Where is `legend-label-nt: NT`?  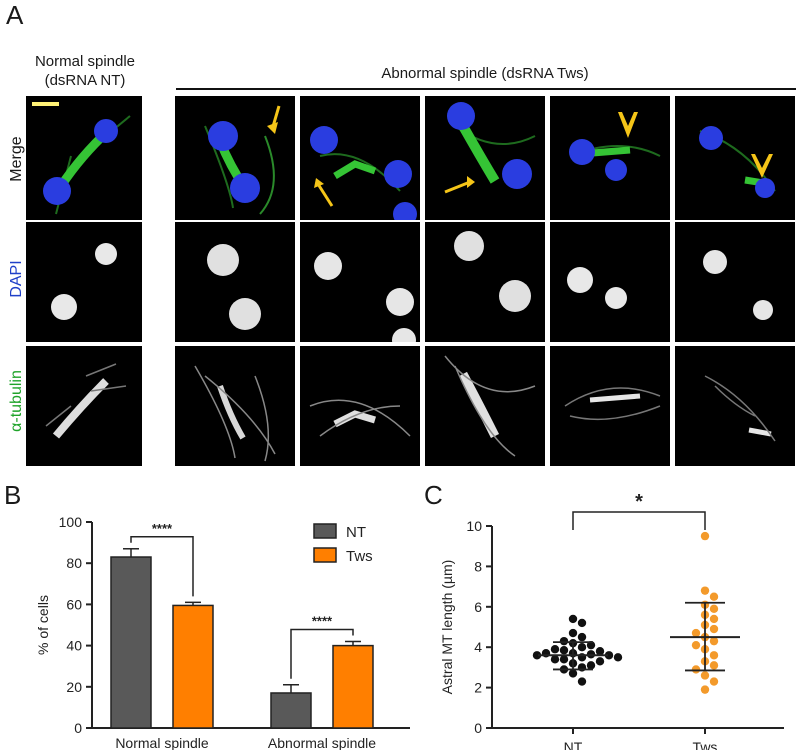
legend-label-nt: NT is located at coordinates (356, 532).